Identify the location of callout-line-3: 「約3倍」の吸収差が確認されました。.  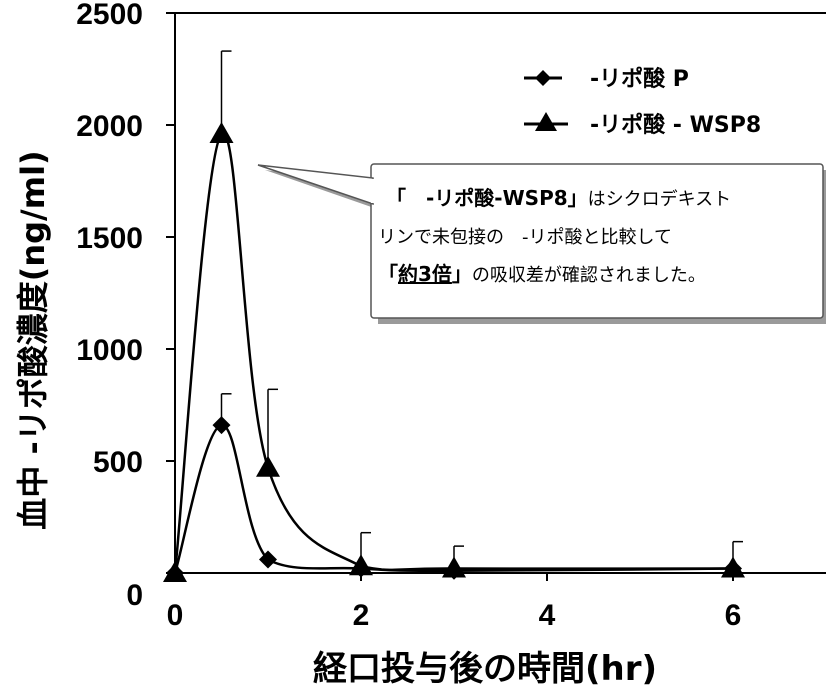
(542, 274).